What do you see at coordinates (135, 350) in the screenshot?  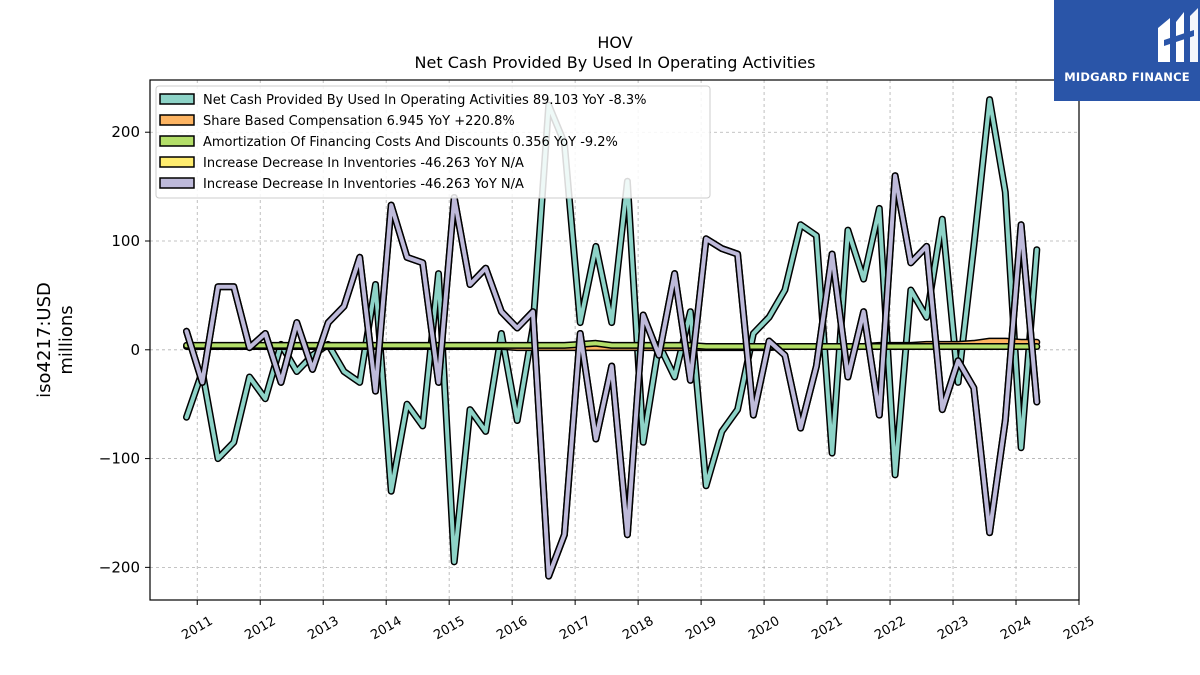 I see `y-tick-label: 0` at bounding box center [135, 350].